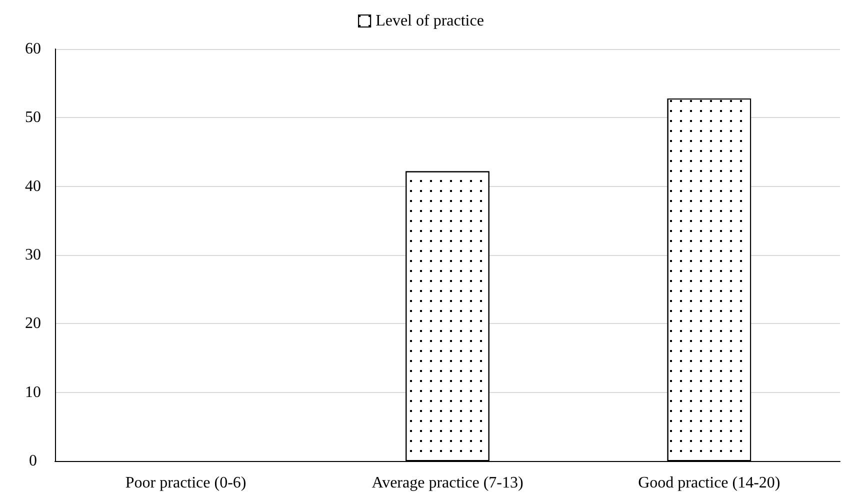 The image size is (842, 504). Describe the element at coordinates (33, 461) in the screenshot. I see `y-tick-label: 0` at that location.